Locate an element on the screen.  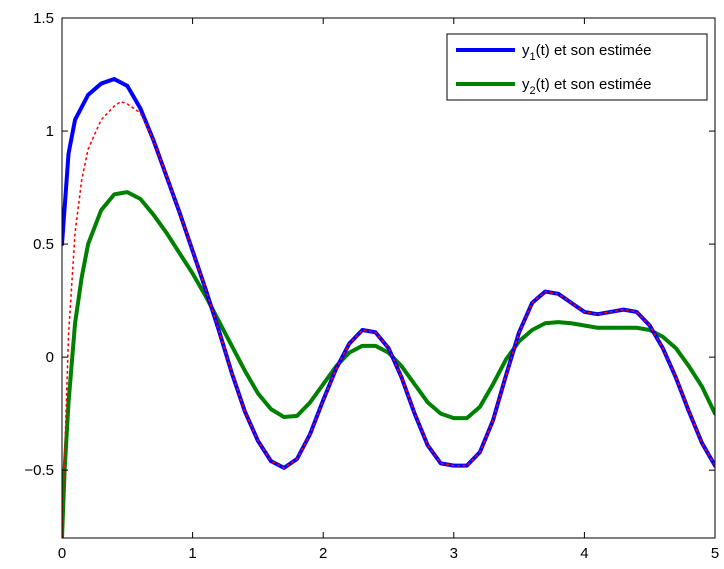
legend-label-y1: y1(t) et son estimée is located at coordinates (587, 52).